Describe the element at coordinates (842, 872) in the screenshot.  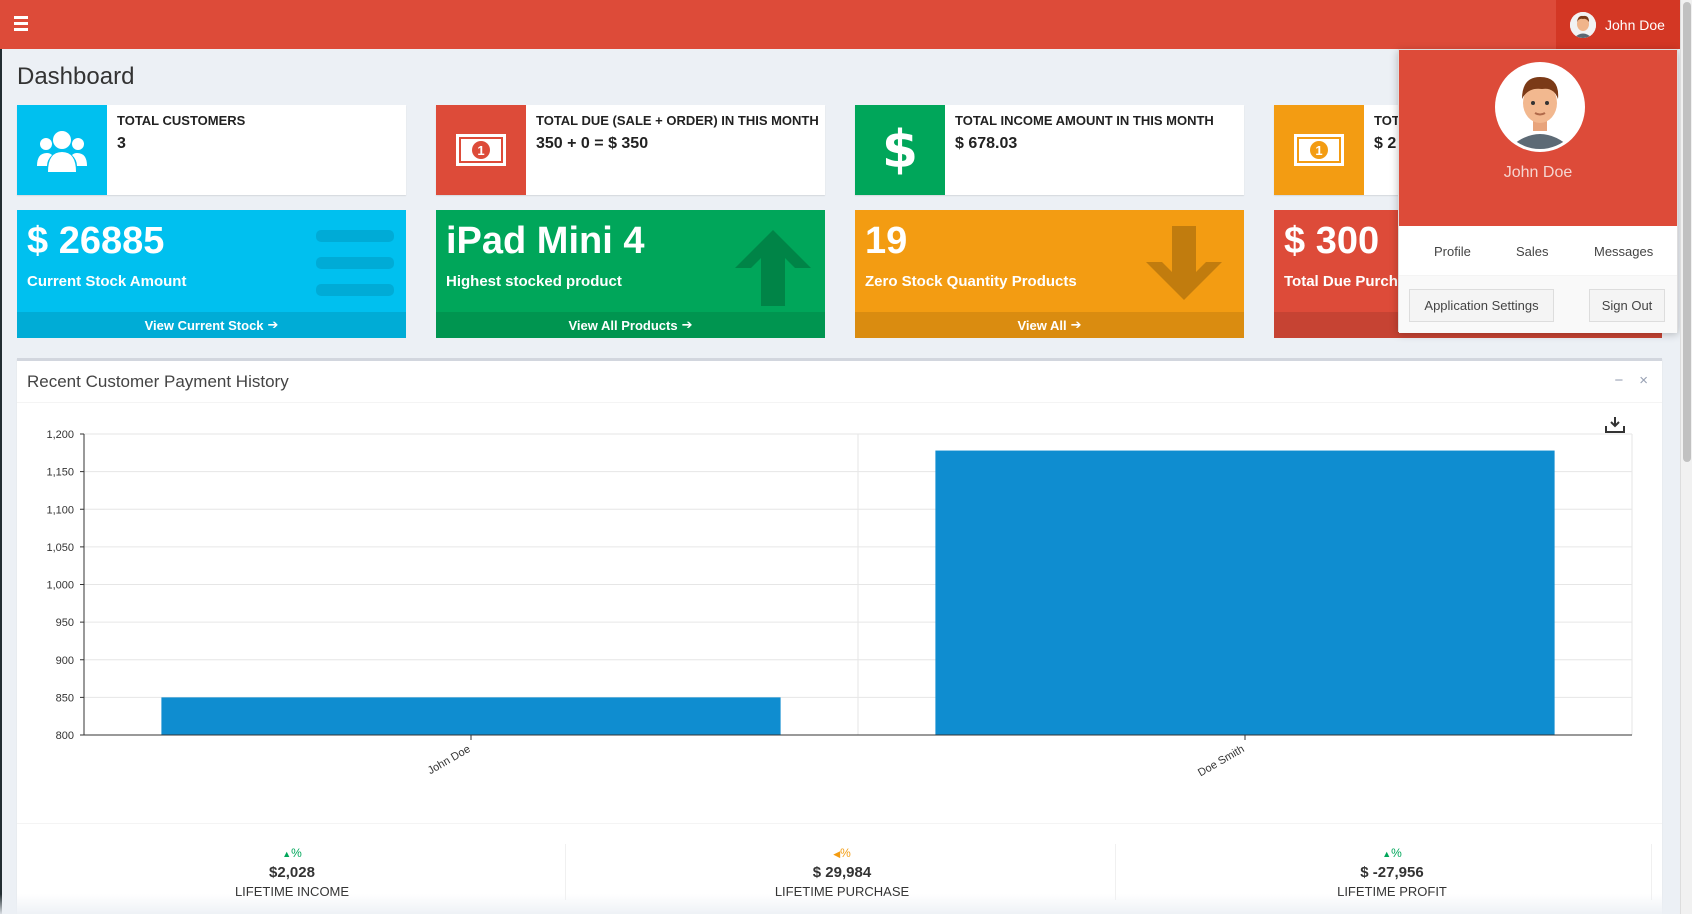
I see `stat-amount: $ 29,984` at that location.